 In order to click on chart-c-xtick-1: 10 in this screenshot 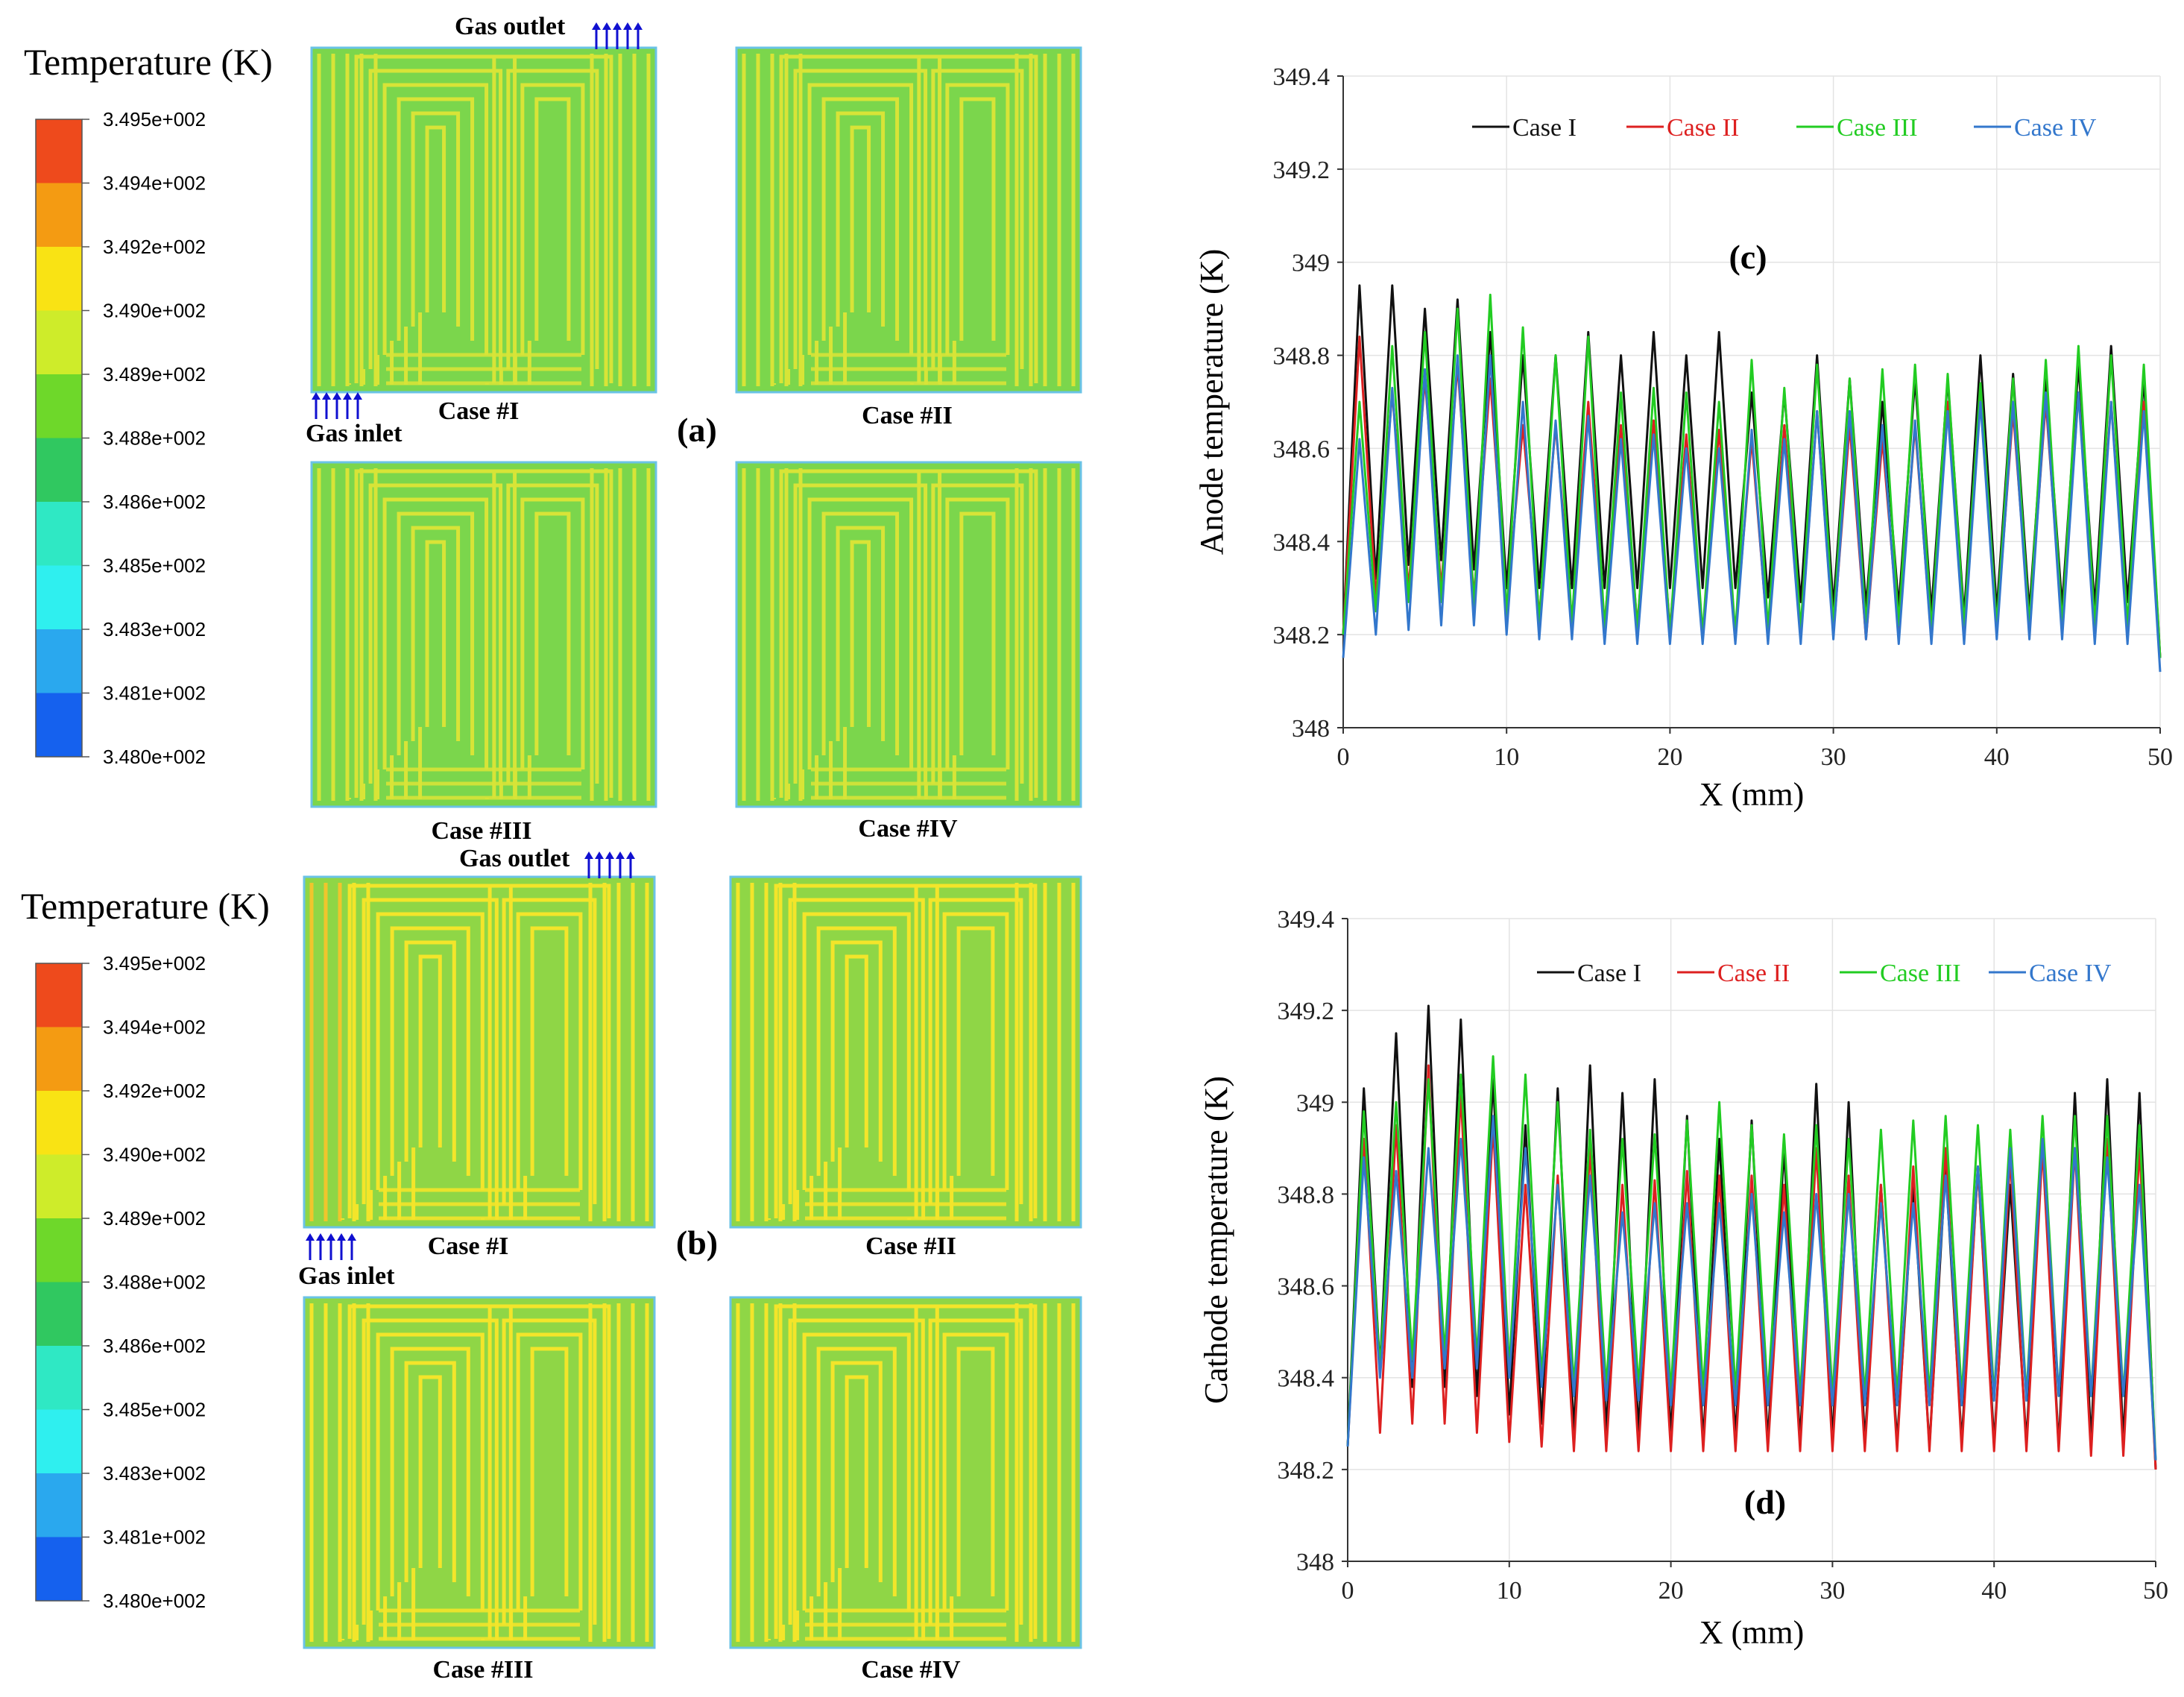, I will do `click(1506, 757)`.